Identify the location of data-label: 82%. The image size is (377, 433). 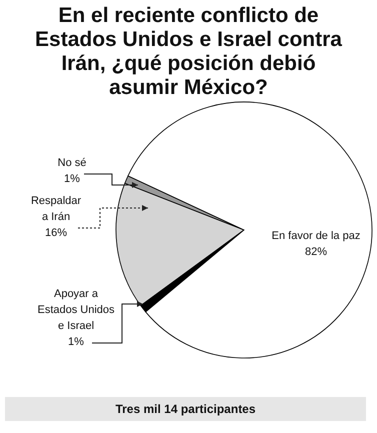
(316, 252).